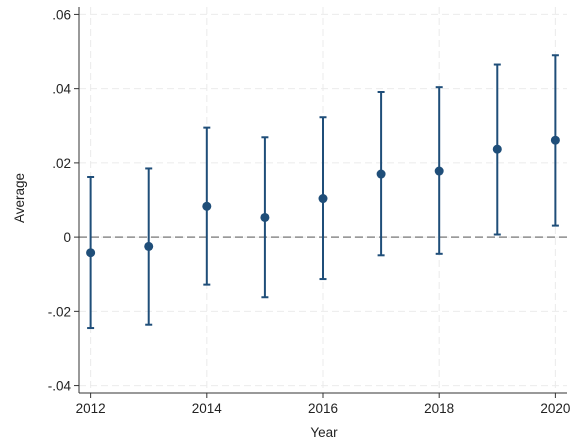  What do you see at coordinates (323, 408) in the screenshot?
I see `x-tick-label: 2016` at bounding box center [323, 408].